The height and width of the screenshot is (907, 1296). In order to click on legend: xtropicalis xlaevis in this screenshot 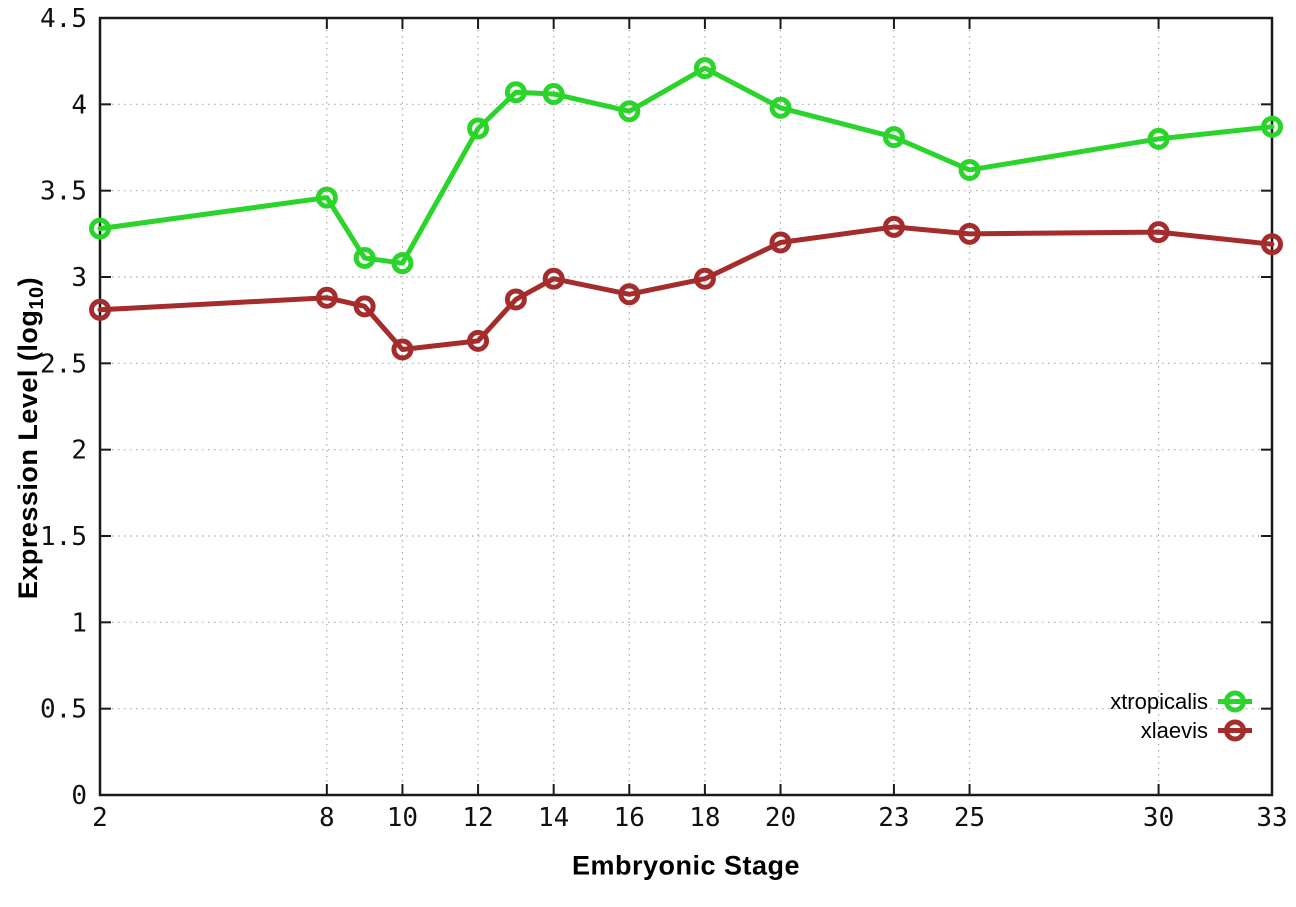, I will do `click(1181, 716)`.